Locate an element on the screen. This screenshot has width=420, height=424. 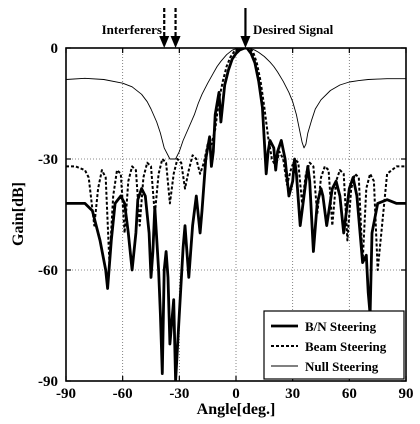
x-tick-label: 90 is located at coordinates (406, 394).